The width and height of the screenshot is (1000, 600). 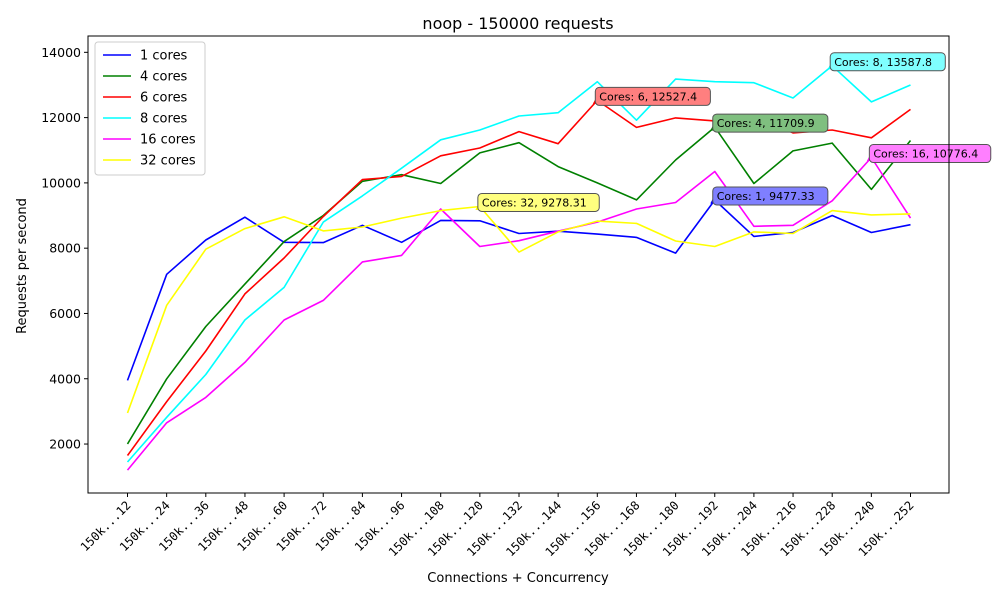 I want to click on y-tick-label: 12000, so click(x=61, y=117).